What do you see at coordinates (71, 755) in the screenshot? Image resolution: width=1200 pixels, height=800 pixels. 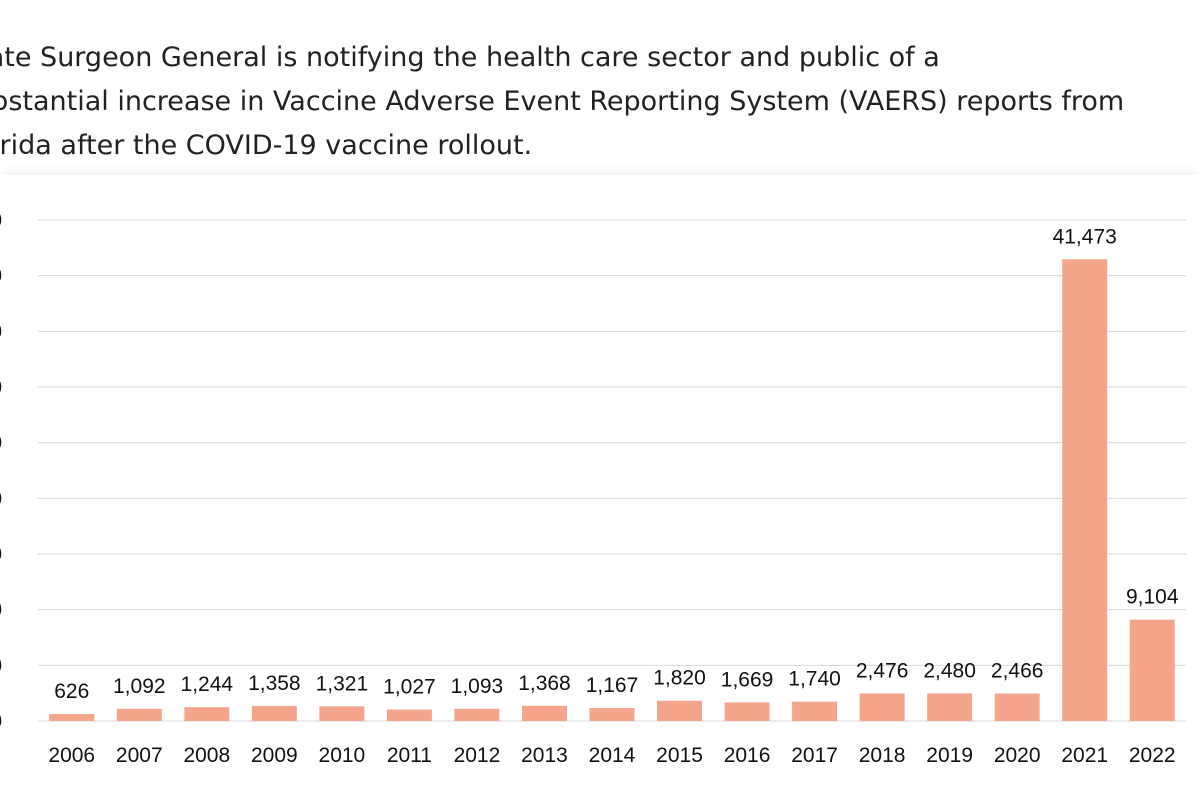 I see `x-tick-label-2006: 2006` at bounding box center [71, 755].